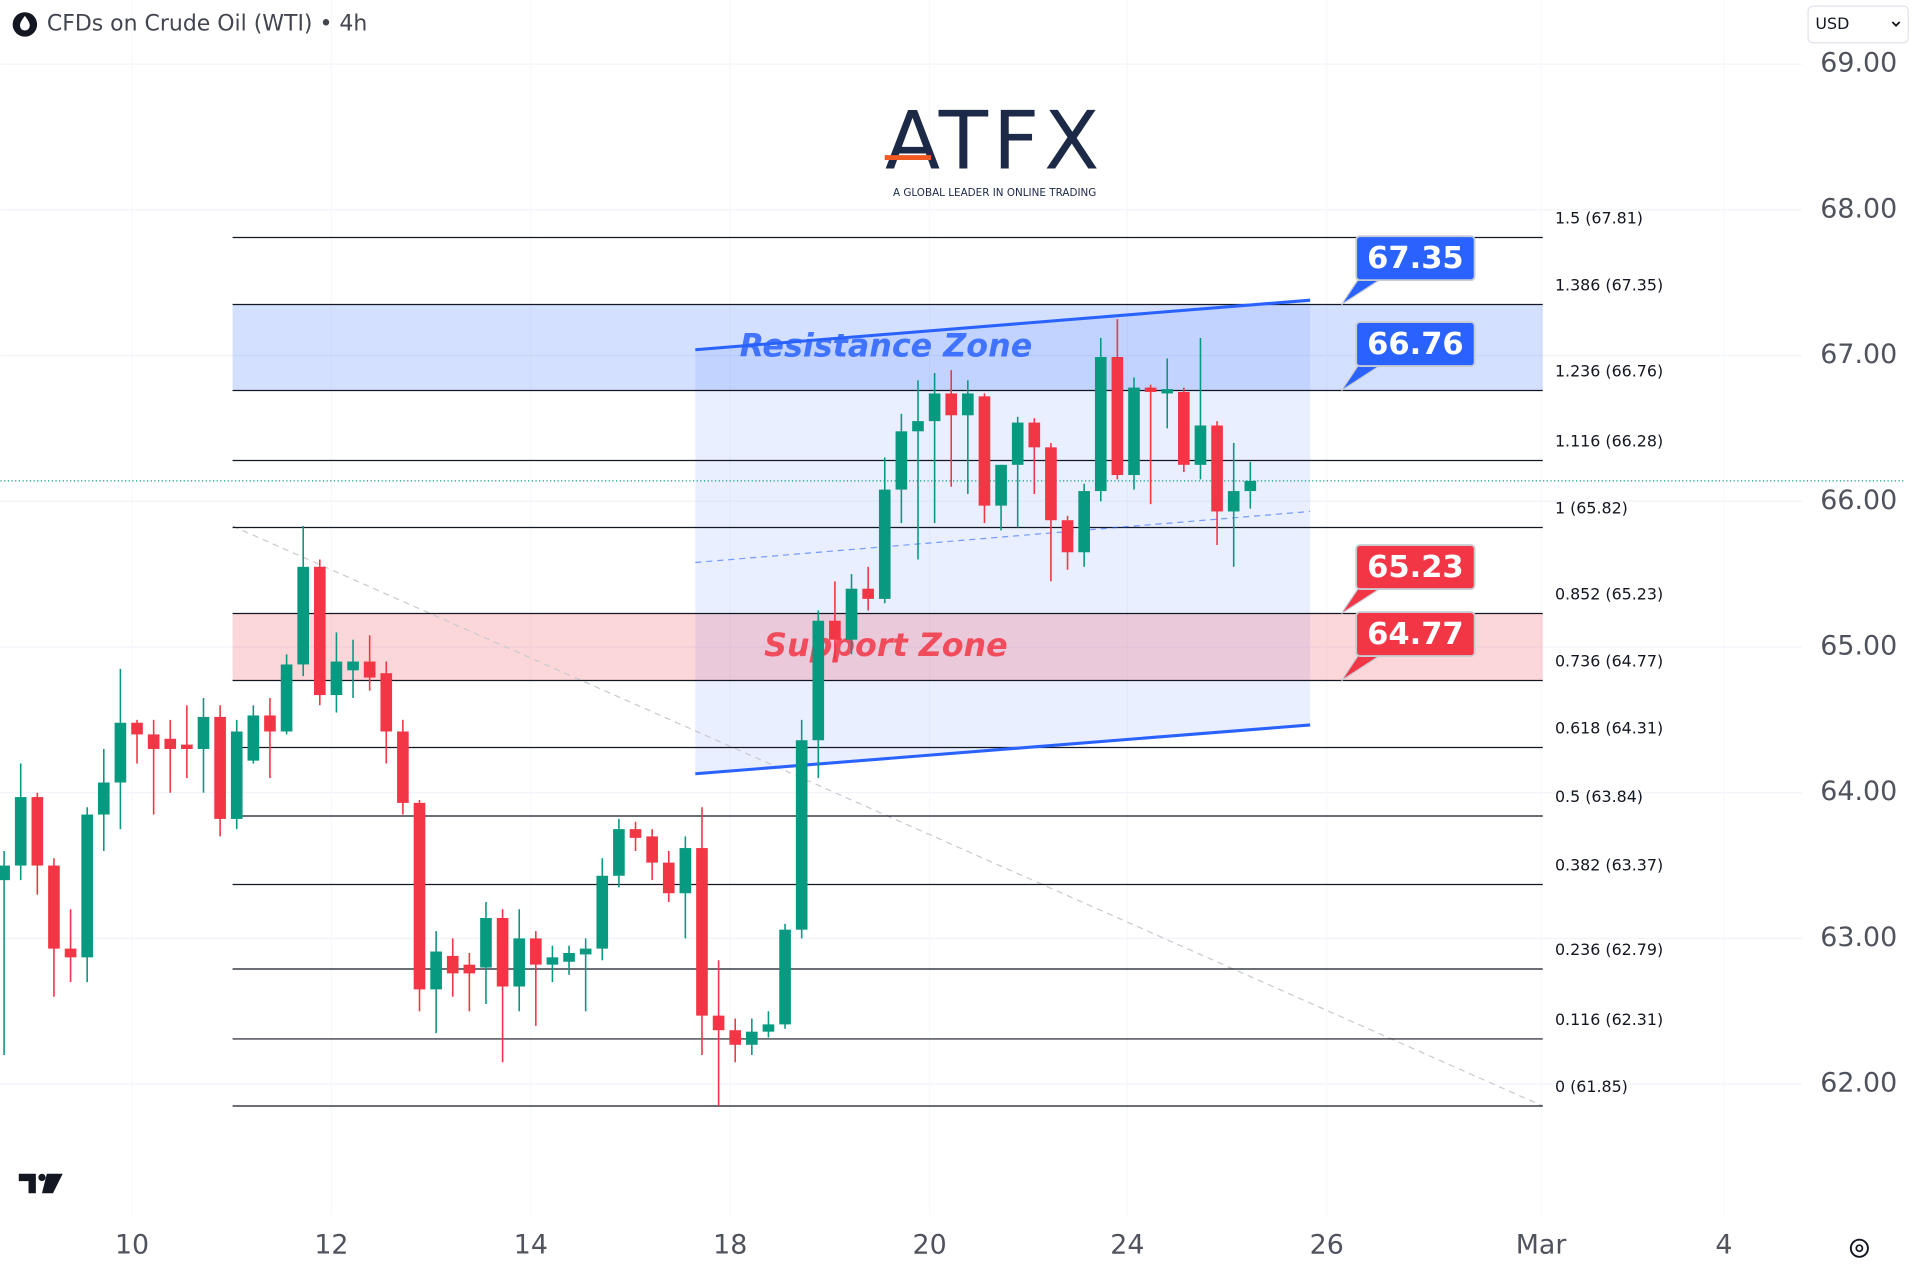 Image resolution: width=1916 pixels, height=1280 pixels. I want to click on logo-accent, so click(908, 157).